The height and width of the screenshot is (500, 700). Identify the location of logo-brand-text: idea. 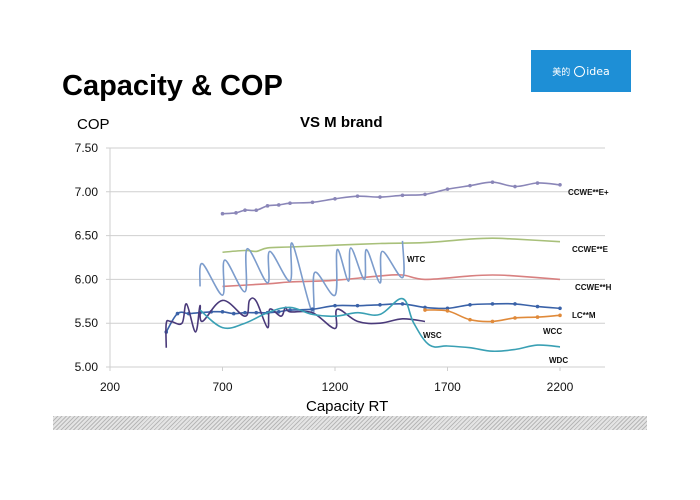
(598, 71).